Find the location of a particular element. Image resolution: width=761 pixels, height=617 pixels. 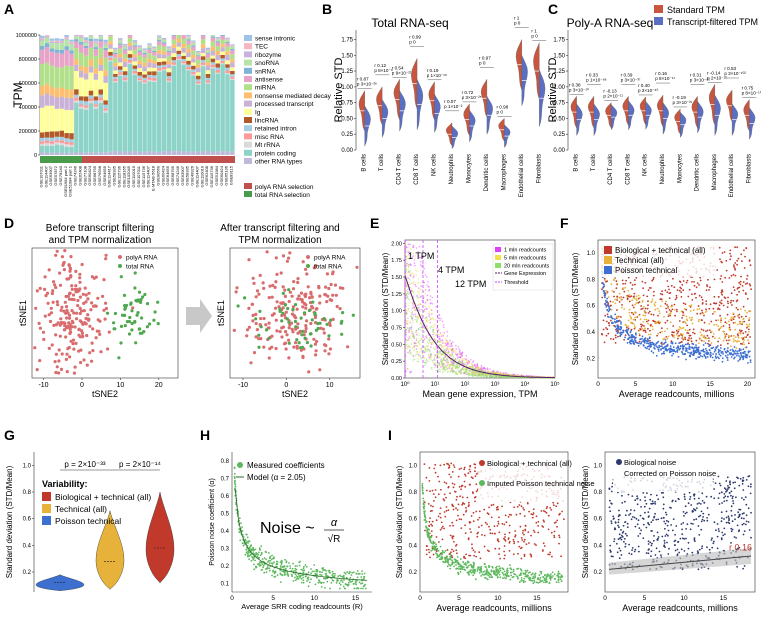

tick-label: 0.75 is located at coordinates (347, 104).